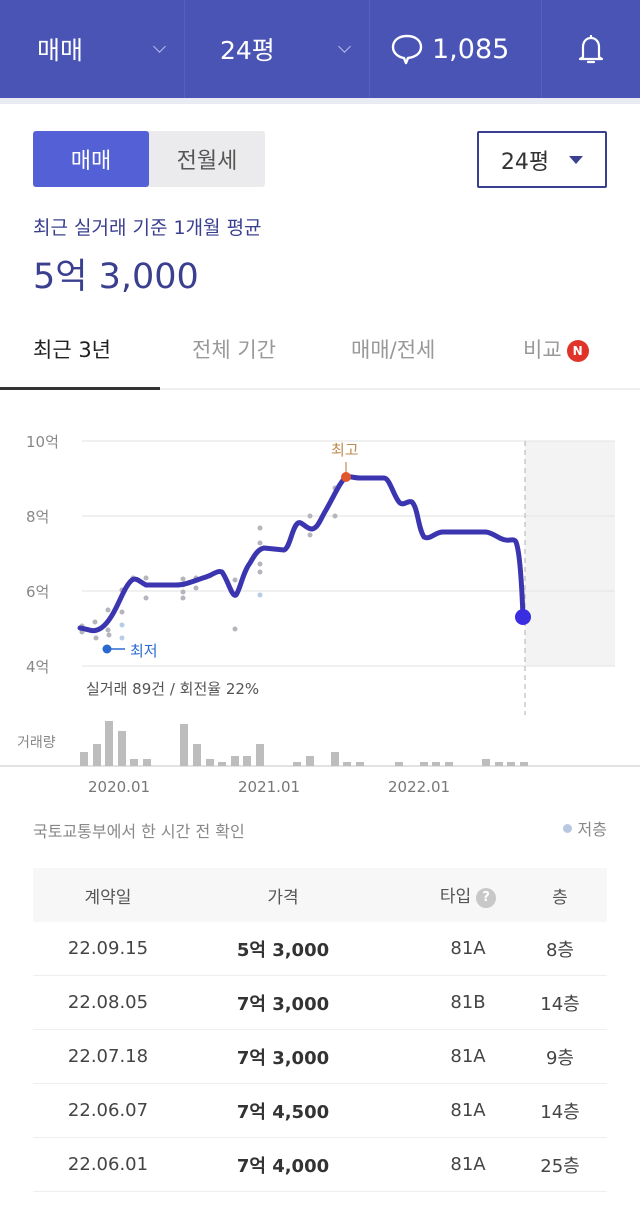 The height and width of the screenshot is (1208, 640). Describe the element at coordinates (269, 787) in the screenshot. I see `x-tick-2021: 2021.01` at that location.